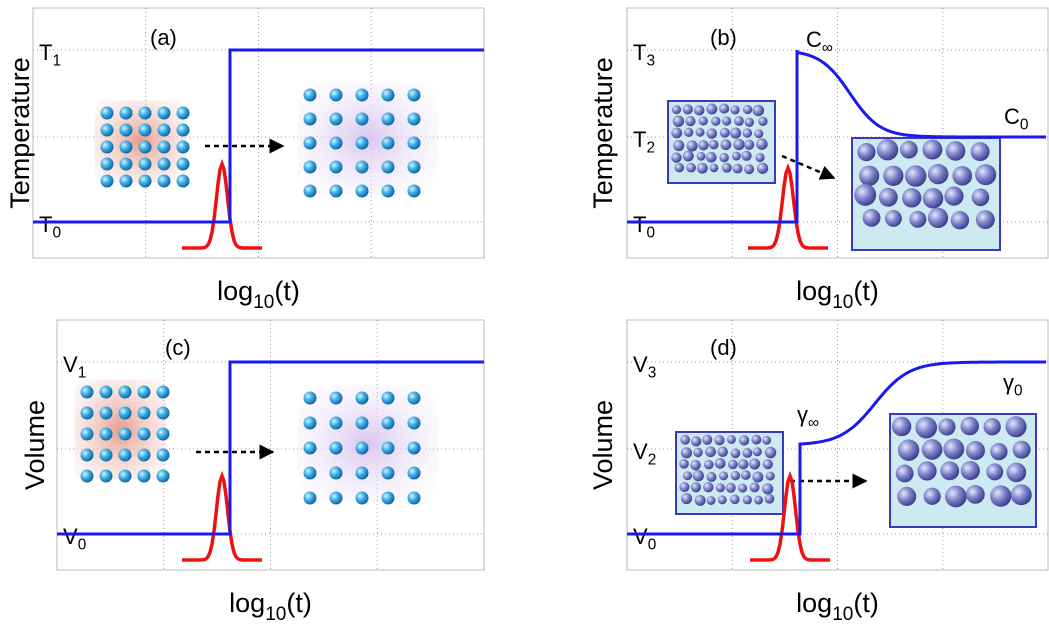 The height and width of the screenshot is (625, 1049). Describe the element at coordinates (56, 61) in the screenshot. I see `level-label-sub: 1` at that location.